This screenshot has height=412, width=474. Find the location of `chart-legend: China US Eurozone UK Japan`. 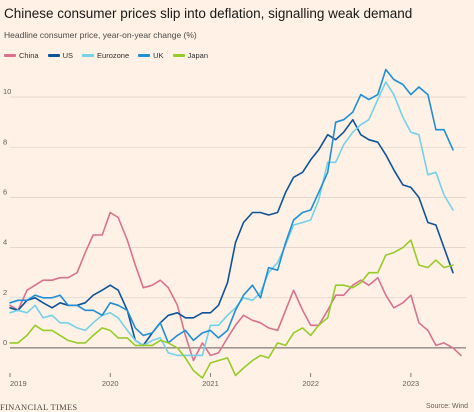

chart-legend: China US Eurozone UK Japan is located at coordinates (106, 55).